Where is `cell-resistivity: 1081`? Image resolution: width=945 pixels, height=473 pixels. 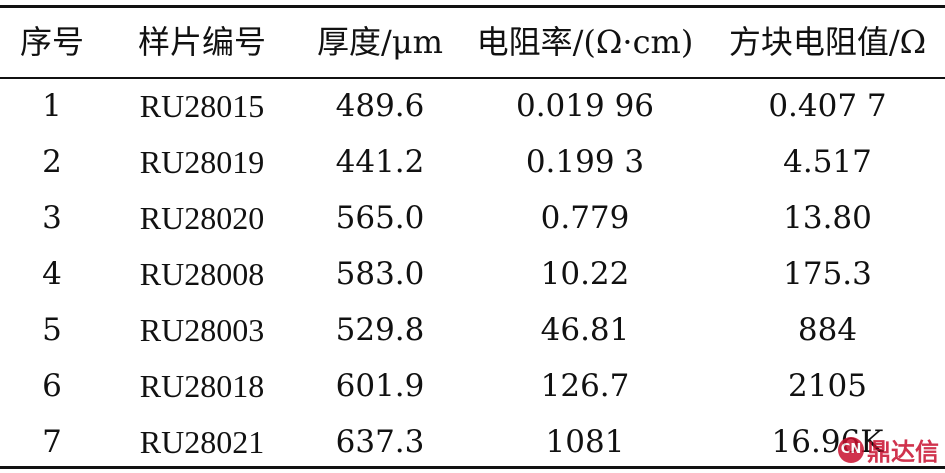 cell-resistivity: 1081 is located at coordinates (585, 442).